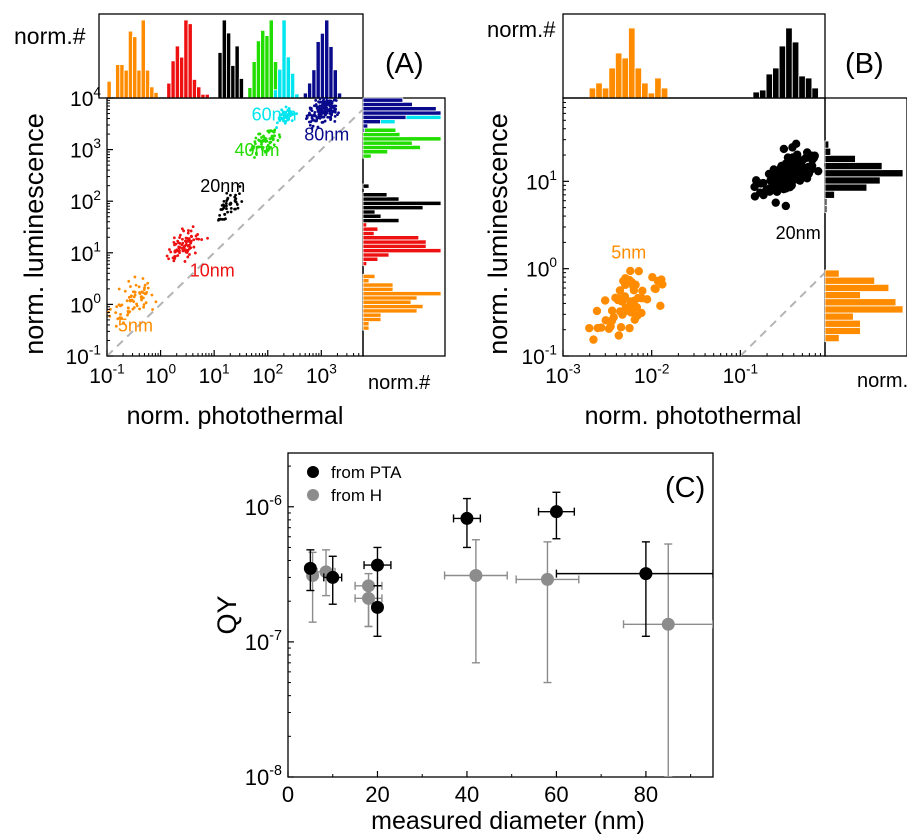 This screenshot has height=834, width=907. What do you see at coordinates (404, 245) in the screenshot?
I see `panel-a-right-histogram: norm.#` at bounding box center [404, 245].